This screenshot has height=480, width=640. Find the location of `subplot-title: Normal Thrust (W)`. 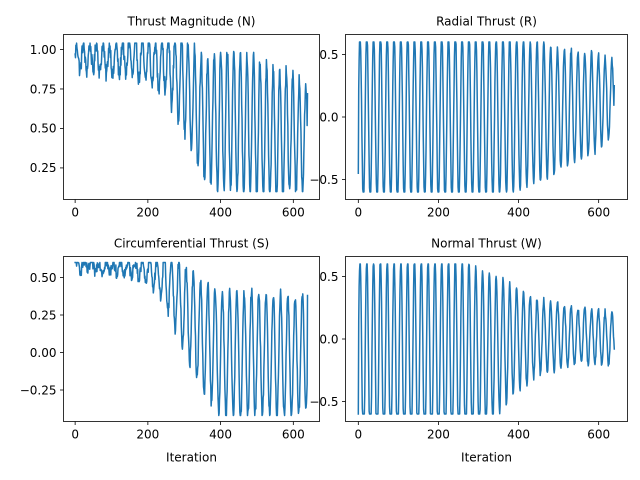

subplot-title: Normal Thrust (W) is located at coordinates (486, 244).